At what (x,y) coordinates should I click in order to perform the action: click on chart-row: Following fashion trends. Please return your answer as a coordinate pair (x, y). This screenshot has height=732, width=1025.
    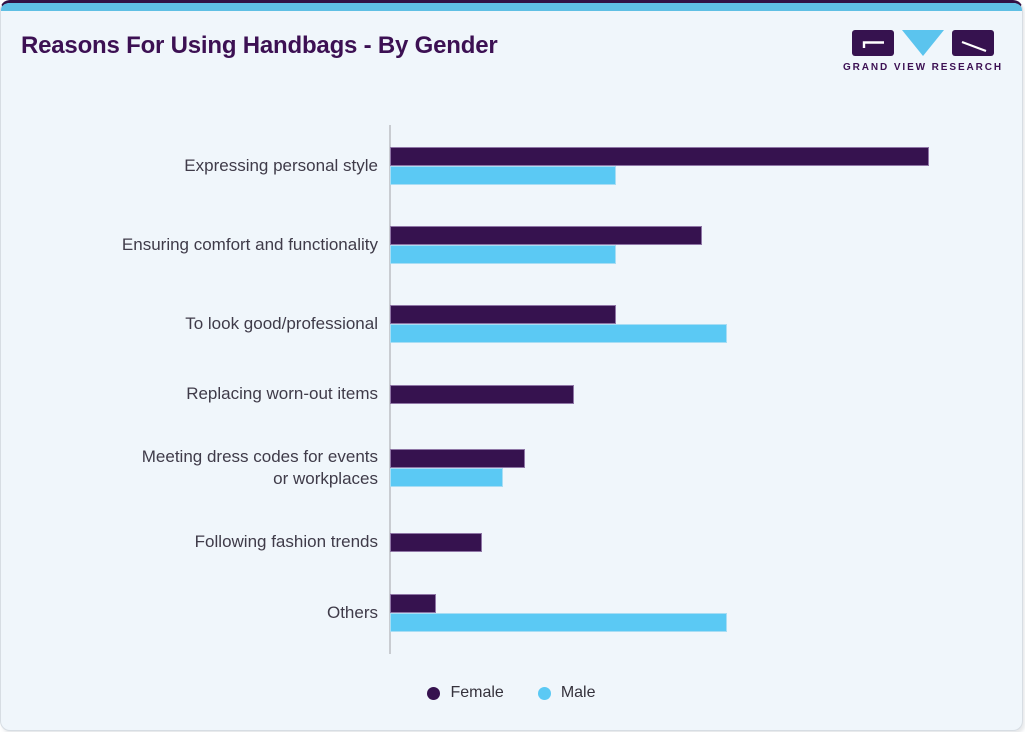
    Looking at the image, I should click on (511, 542).